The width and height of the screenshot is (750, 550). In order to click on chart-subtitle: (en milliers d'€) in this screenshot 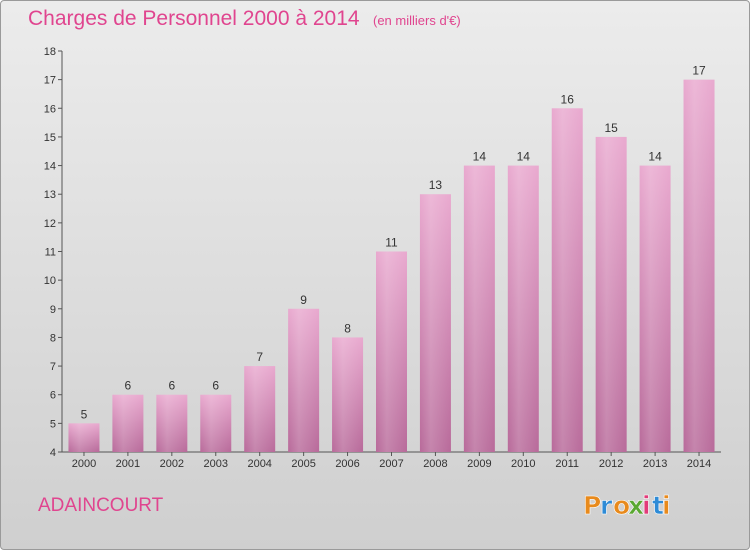, I will do `click(417, 20)`.